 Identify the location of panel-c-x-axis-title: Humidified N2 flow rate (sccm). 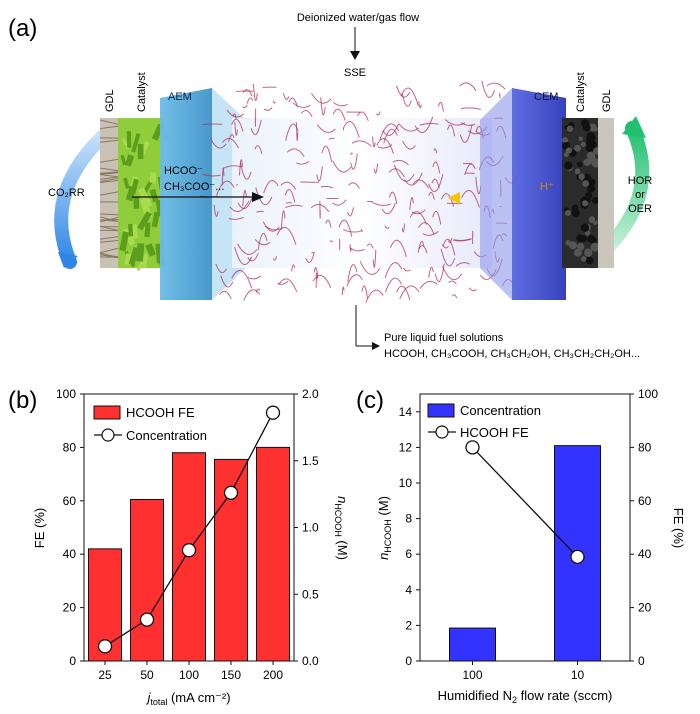
(525, 696).